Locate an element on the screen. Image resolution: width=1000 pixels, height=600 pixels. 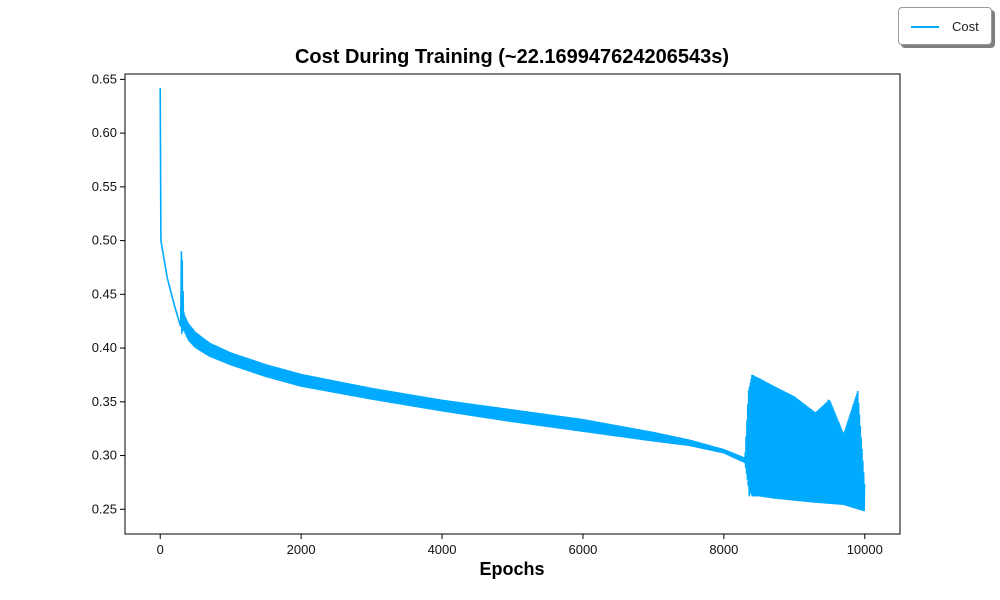
y-tick-label: 0.55 is located at coordinates (104, 186).